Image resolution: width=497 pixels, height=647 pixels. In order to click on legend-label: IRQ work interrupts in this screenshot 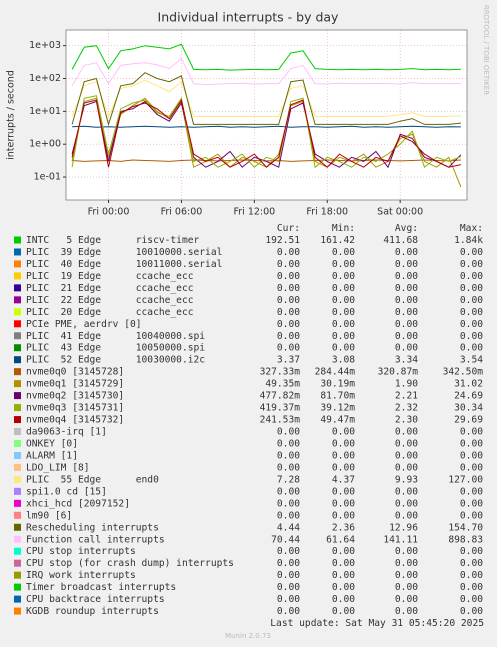, I will do `click(81, 575)`.